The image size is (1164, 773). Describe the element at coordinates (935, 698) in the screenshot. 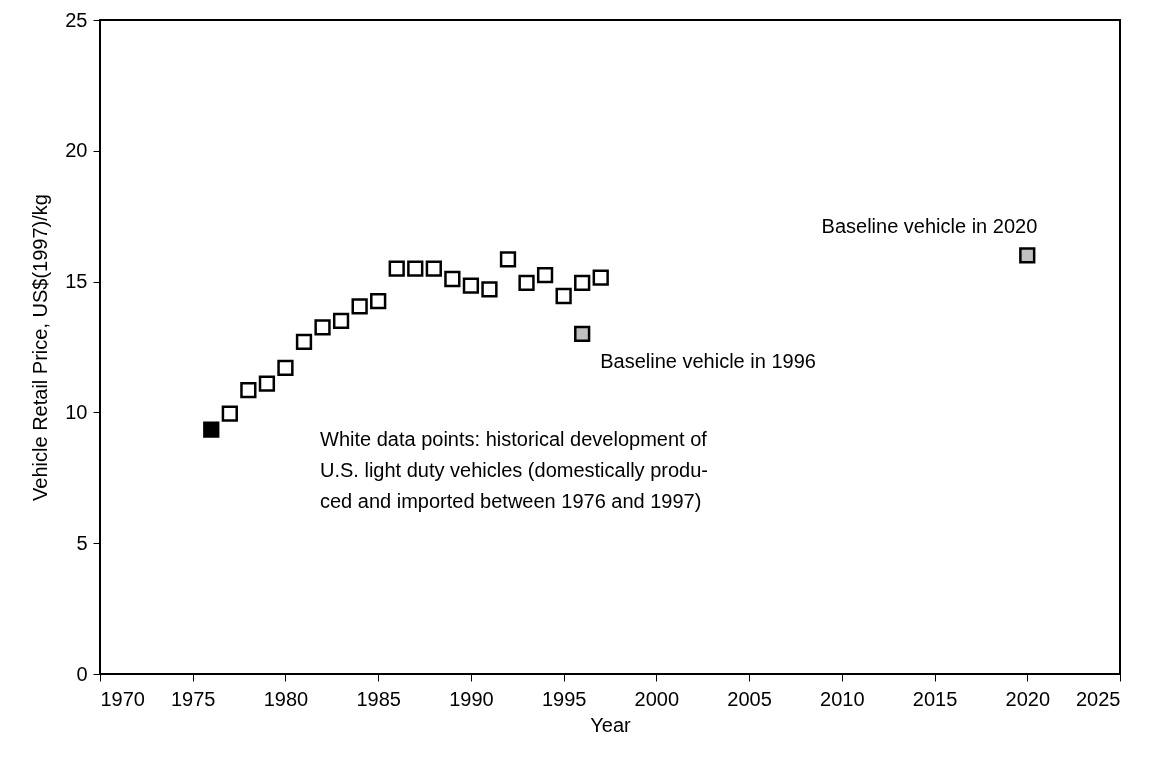

I see `x-tick-label: 2015` at that location.